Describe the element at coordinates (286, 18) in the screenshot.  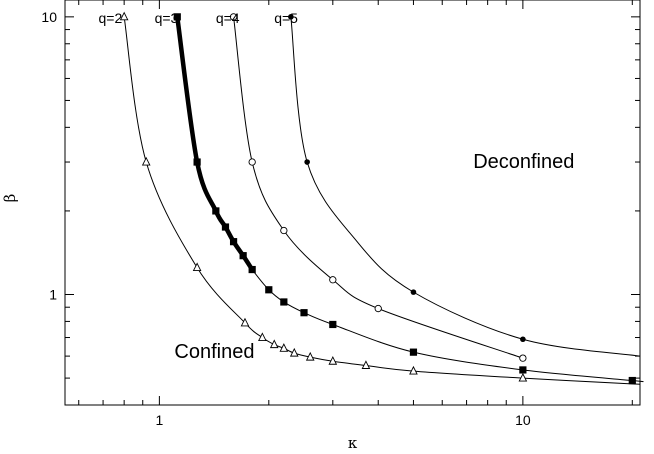
I see `annotation-q5: q=5` at that location.